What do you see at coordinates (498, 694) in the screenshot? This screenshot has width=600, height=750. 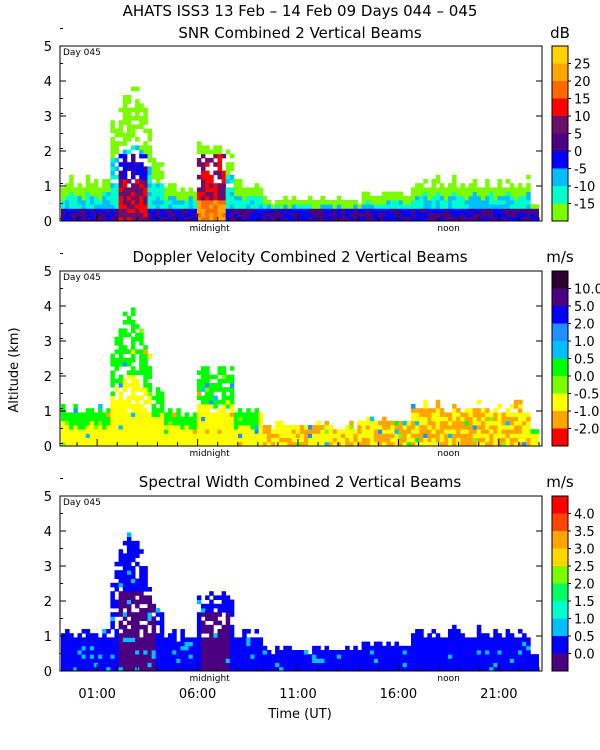 I see `x-tick-label: 21:00` at bounding box center [498, 694].